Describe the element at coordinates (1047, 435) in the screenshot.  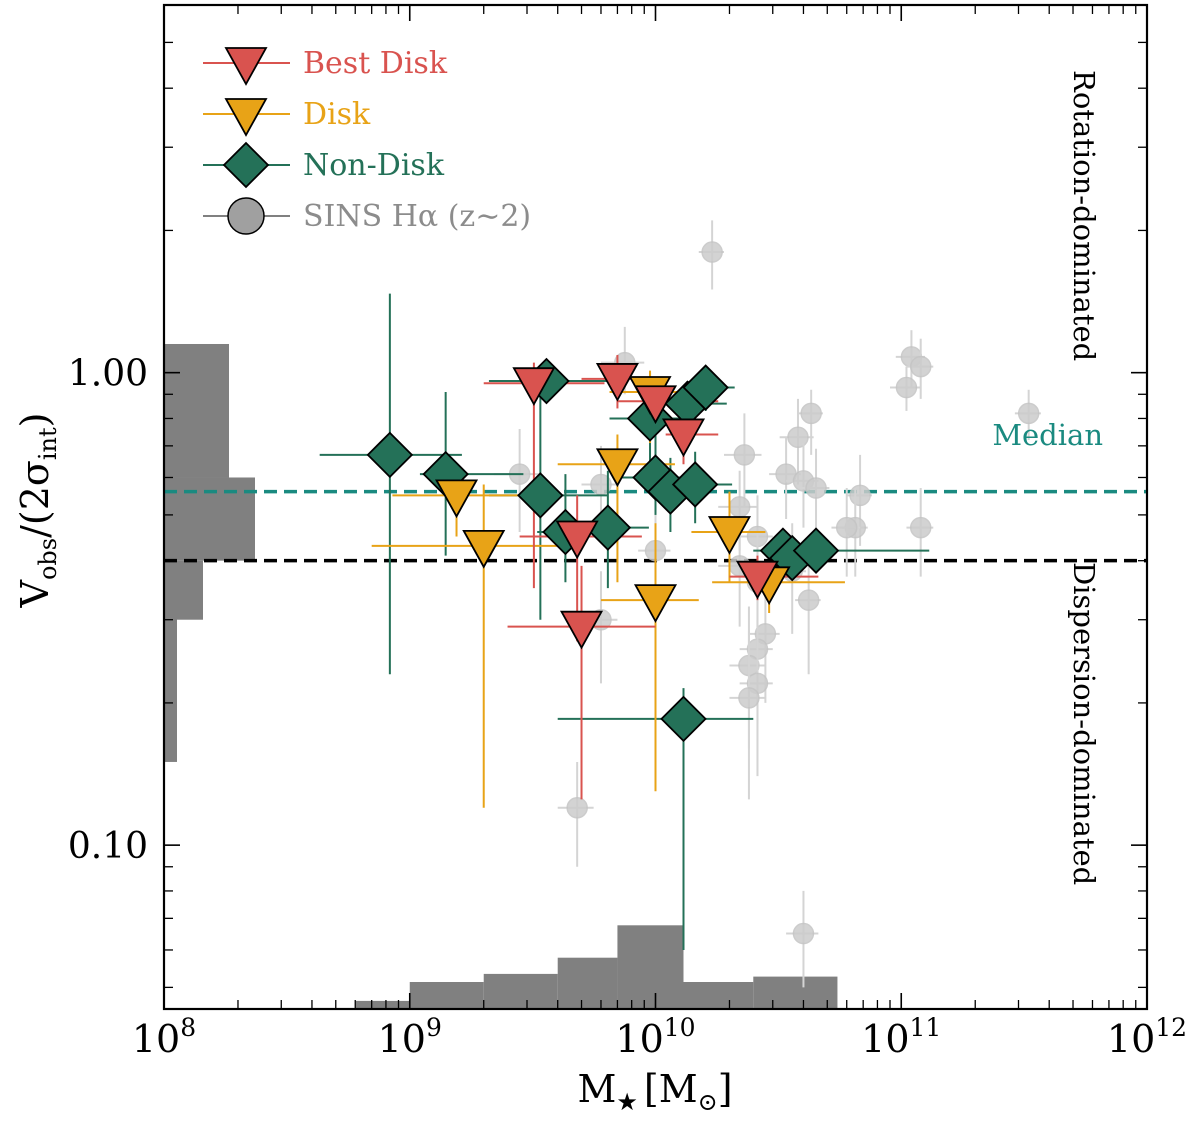
I see `median-label: Median` at that location.